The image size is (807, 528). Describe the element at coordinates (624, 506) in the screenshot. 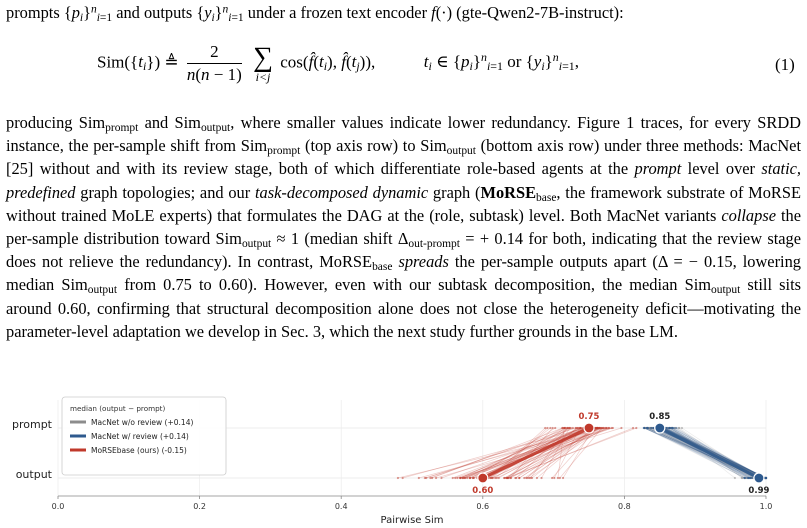

I see `x-tick-label: 0.8` at that location.